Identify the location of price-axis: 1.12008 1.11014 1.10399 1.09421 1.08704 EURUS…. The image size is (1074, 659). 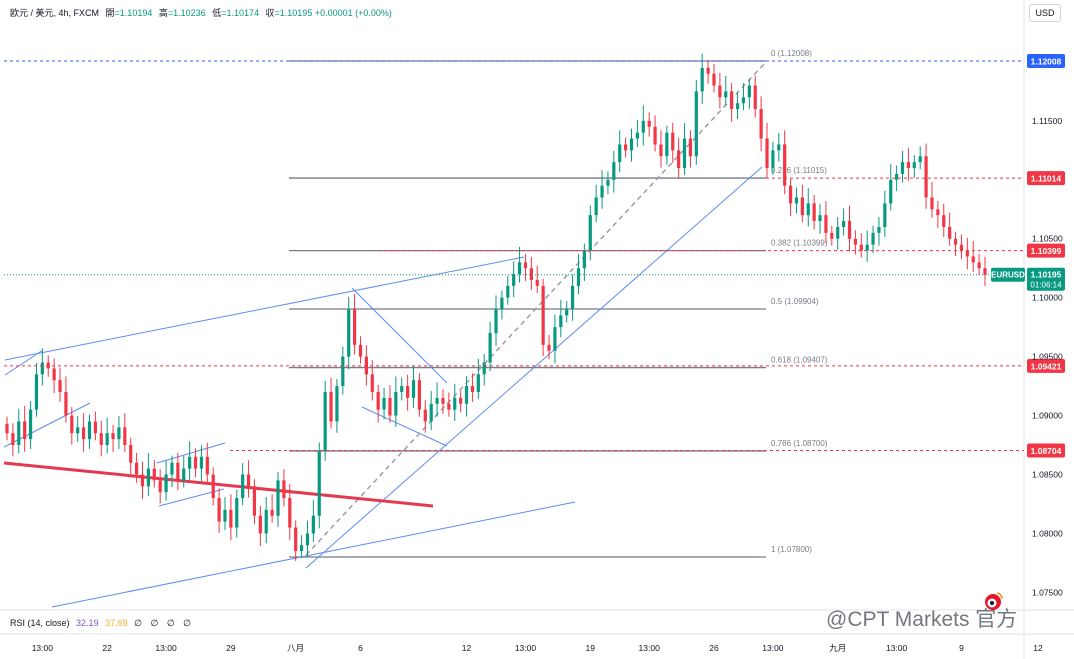
(1028, 325).